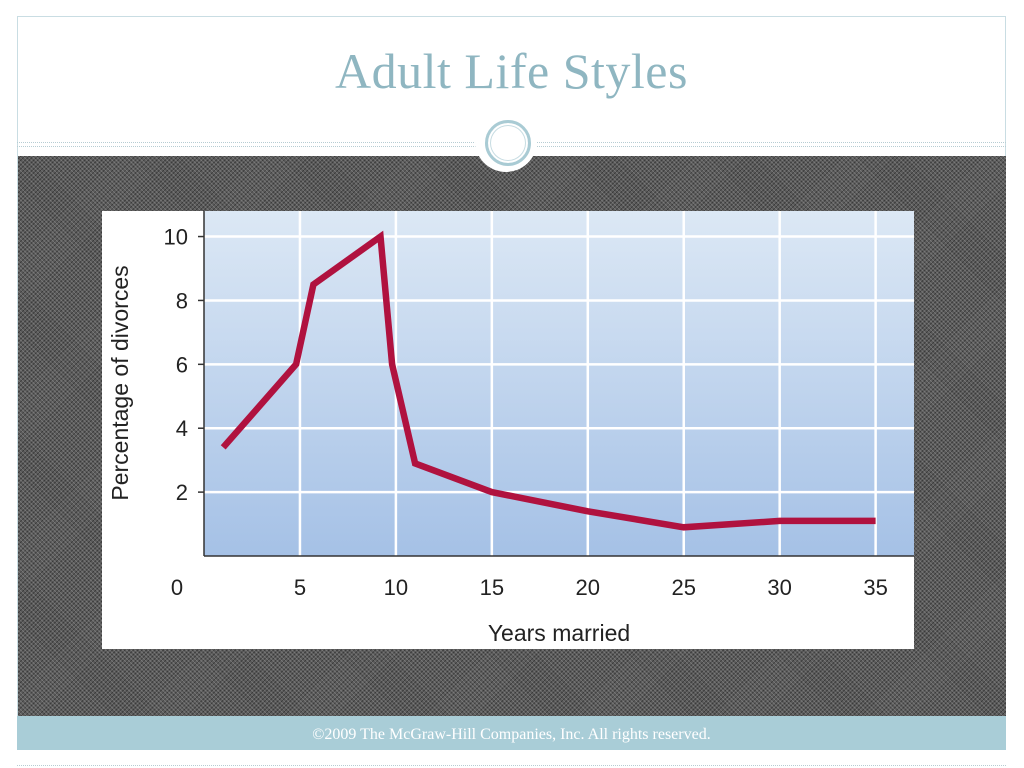 This screenshot has width=1024, height=768. What do you see at coordinates (177, 587) in the screenshot?
I see `x-tick-label-0: 0` at bounding box center [177, 587].